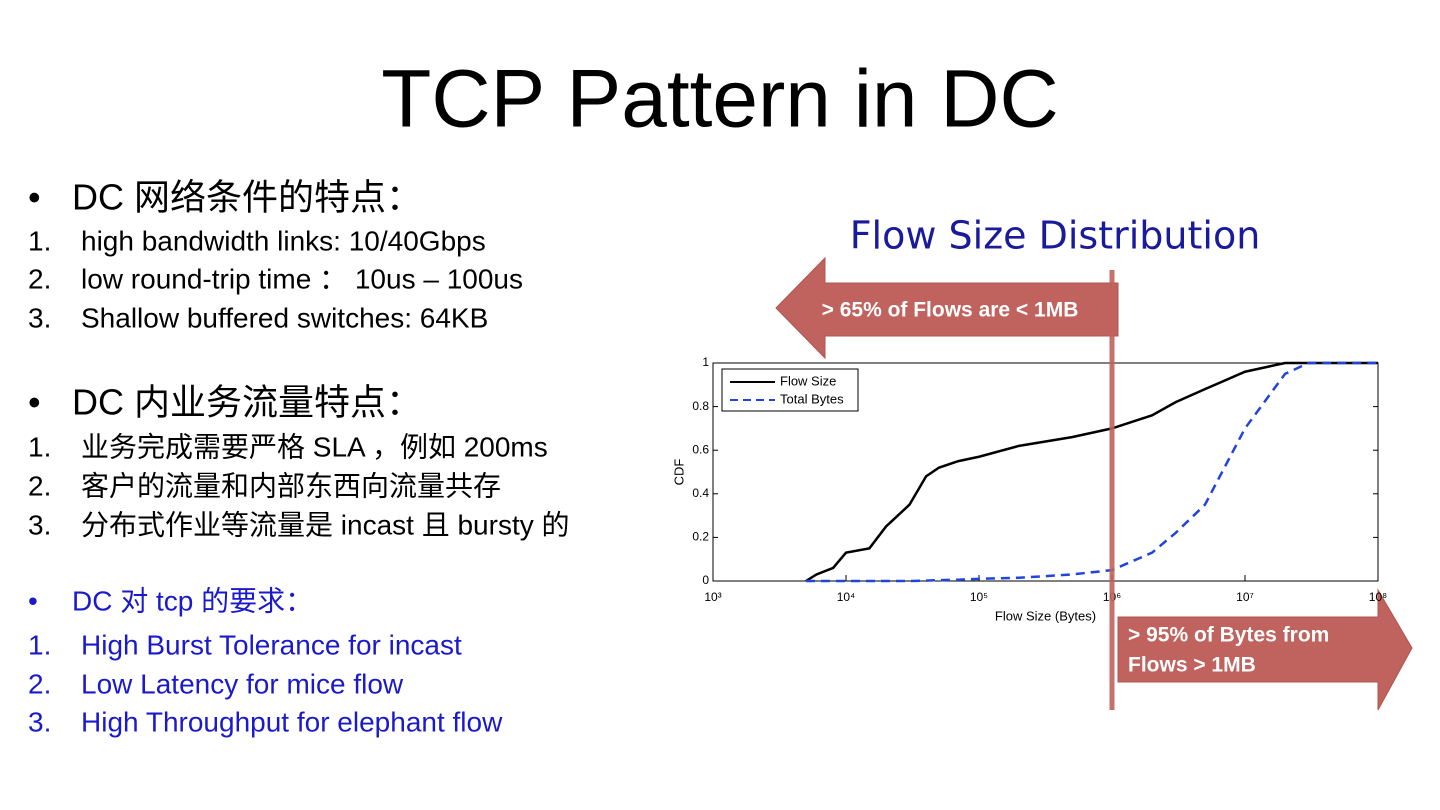  I want to click on item-text: High Burst Tolerance for incast, so click(271, 644).